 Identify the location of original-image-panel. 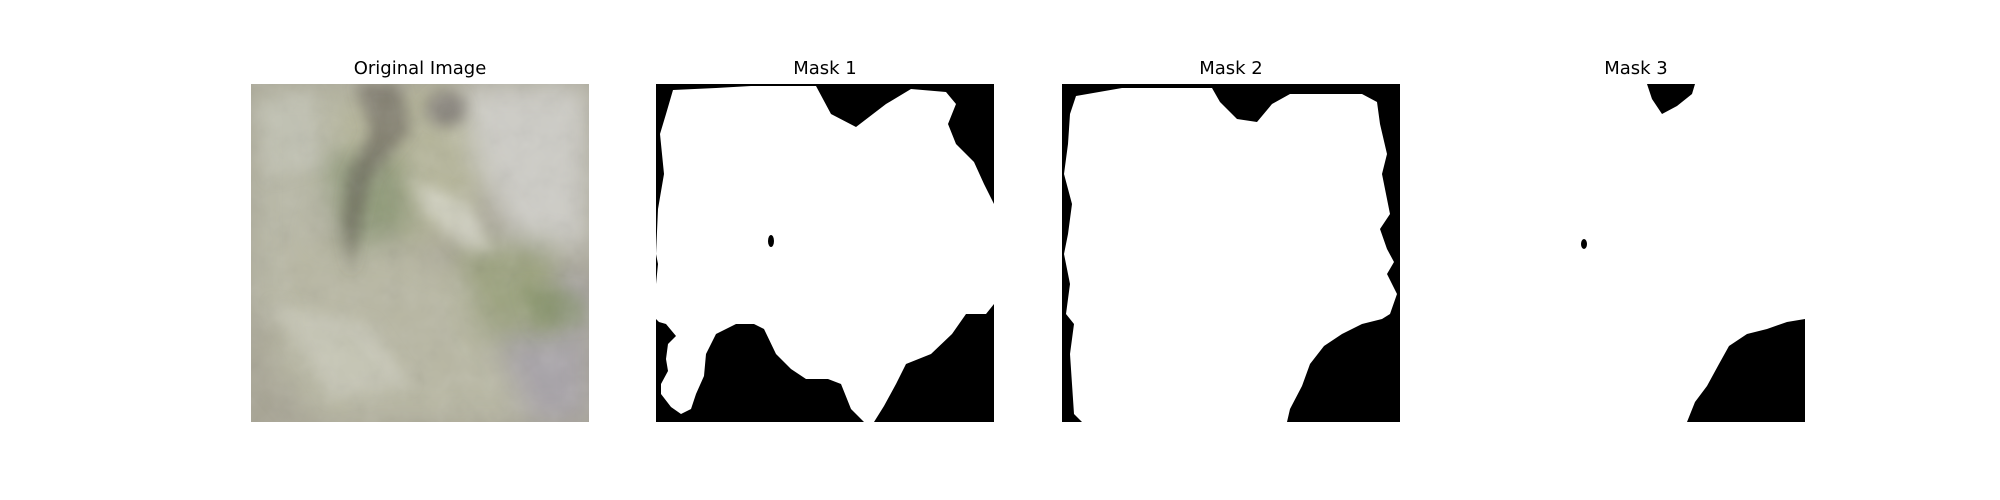
(420, 253).